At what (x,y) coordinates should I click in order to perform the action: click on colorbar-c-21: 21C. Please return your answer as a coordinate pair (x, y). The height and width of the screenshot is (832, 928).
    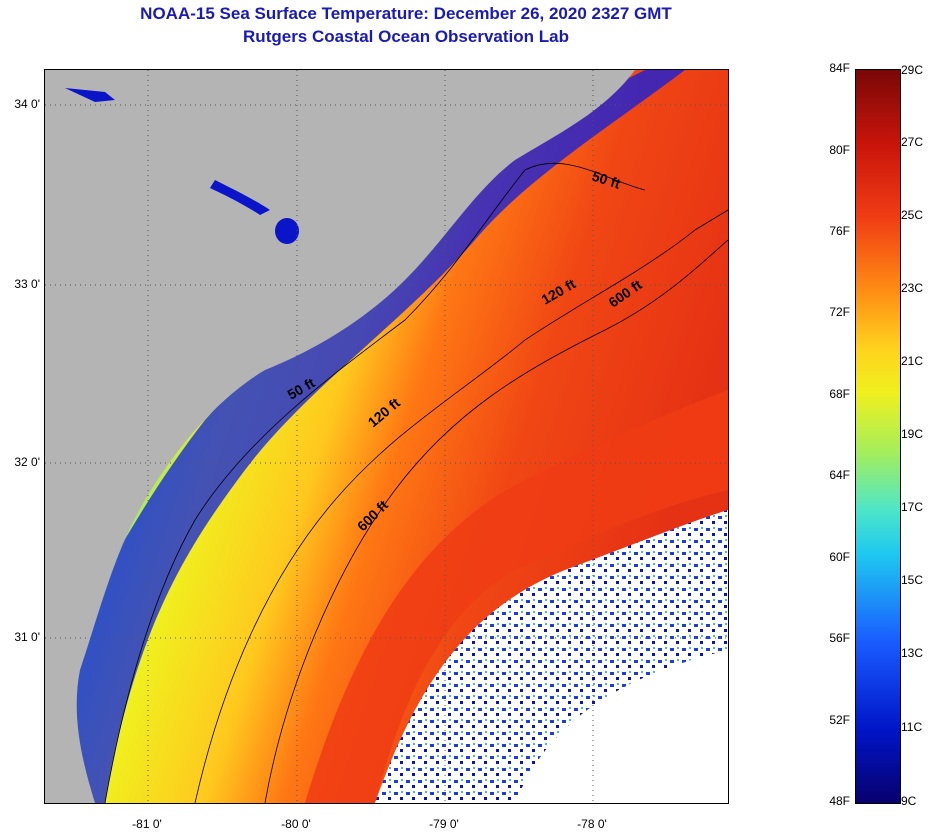
    Looking at the image, I should click on (912, 361).